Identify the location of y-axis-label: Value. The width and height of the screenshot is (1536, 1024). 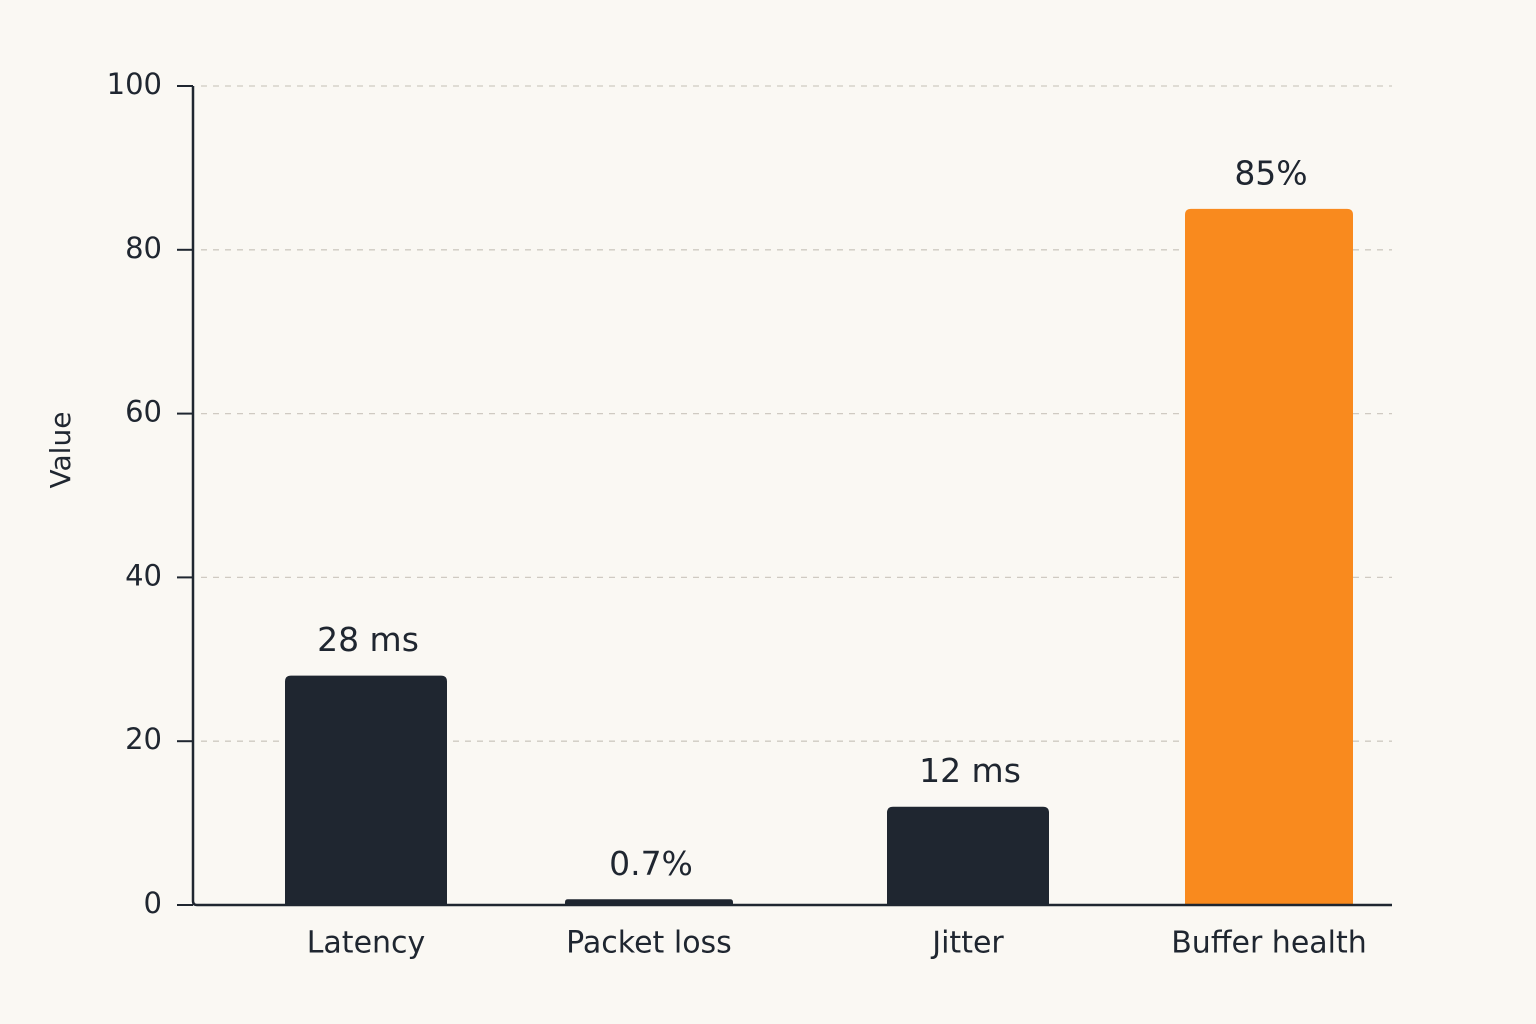
(60, 450).